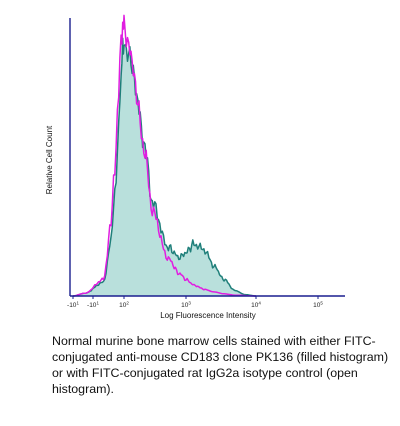 The width and height of the screenshot is (400, 426). Describe the element at coordinates (49, 159) in the screenshot. I see `y-axis-label: Relative Cell Count` at that location.